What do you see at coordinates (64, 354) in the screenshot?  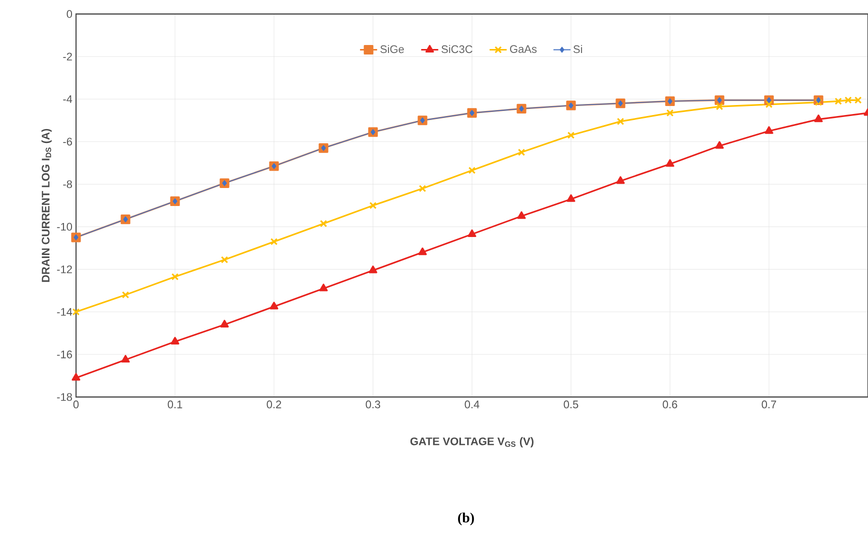 I see `y-tick-label: -16` at bounding box center [64, 354].